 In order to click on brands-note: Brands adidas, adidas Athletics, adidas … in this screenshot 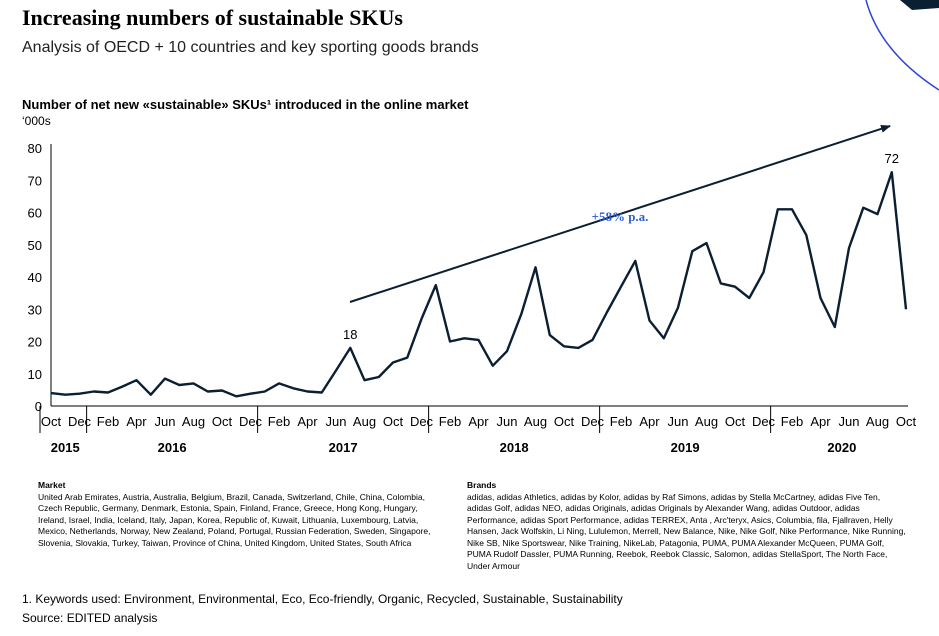, I will do `click(687, 526)`.